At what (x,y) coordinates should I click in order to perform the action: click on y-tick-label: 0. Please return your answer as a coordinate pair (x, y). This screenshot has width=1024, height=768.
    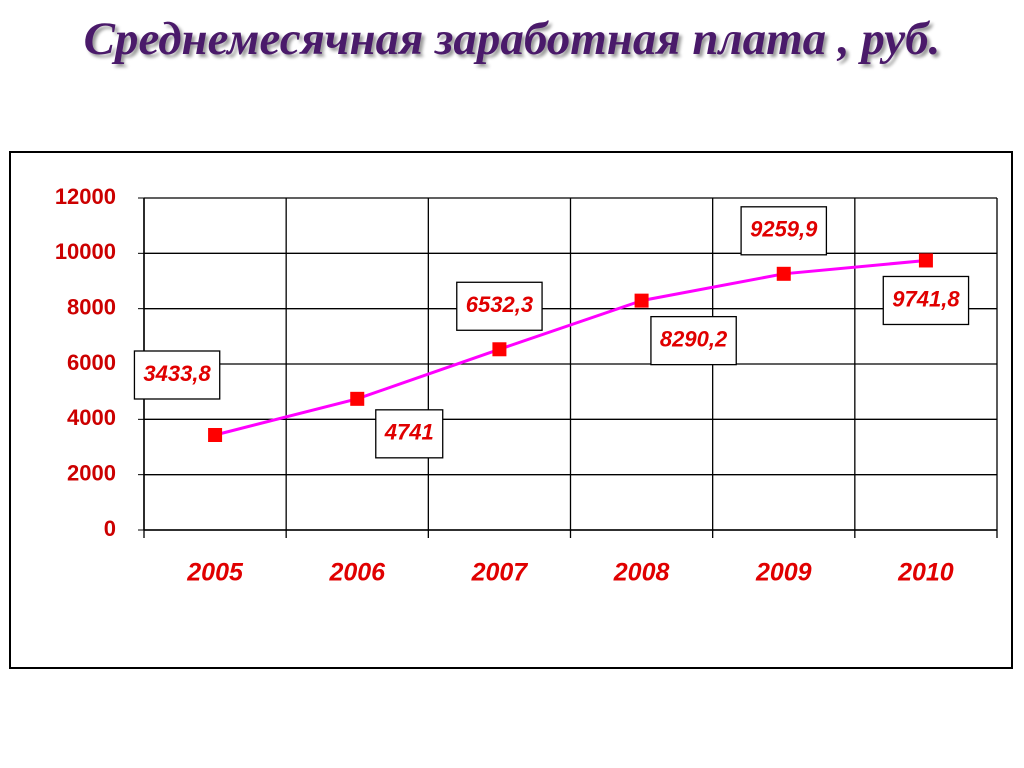
    Looking at the image, I should click on (110, 528).